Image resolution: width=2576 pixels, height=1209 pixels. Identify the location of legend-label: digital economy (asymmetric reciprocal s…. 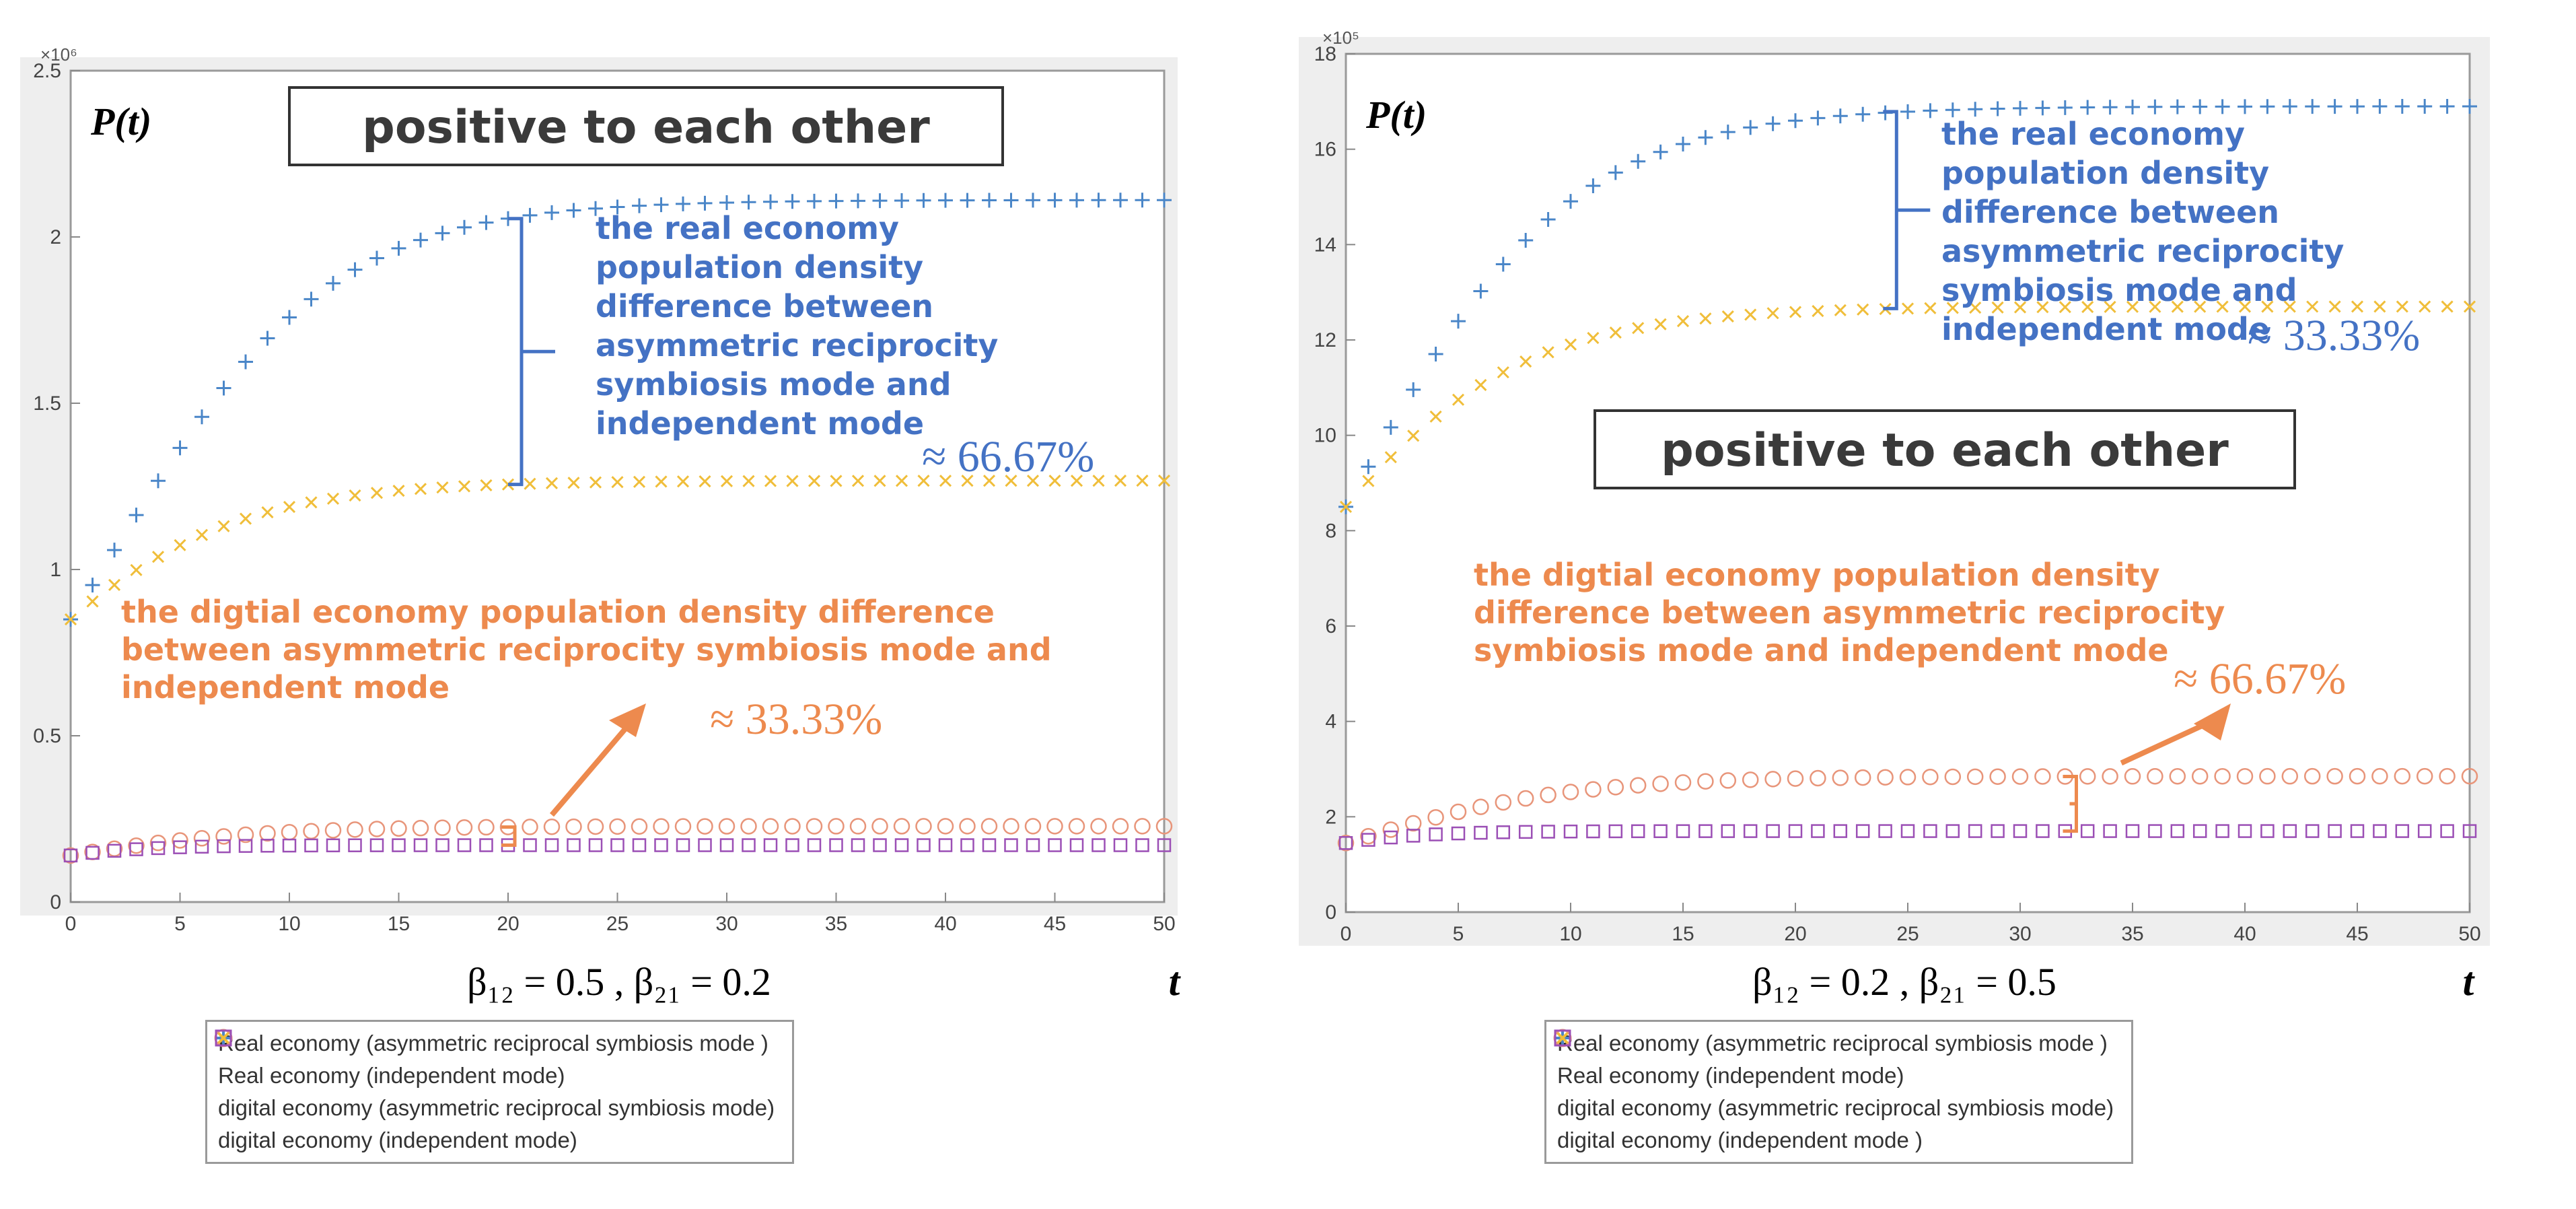
(1835, 1108).